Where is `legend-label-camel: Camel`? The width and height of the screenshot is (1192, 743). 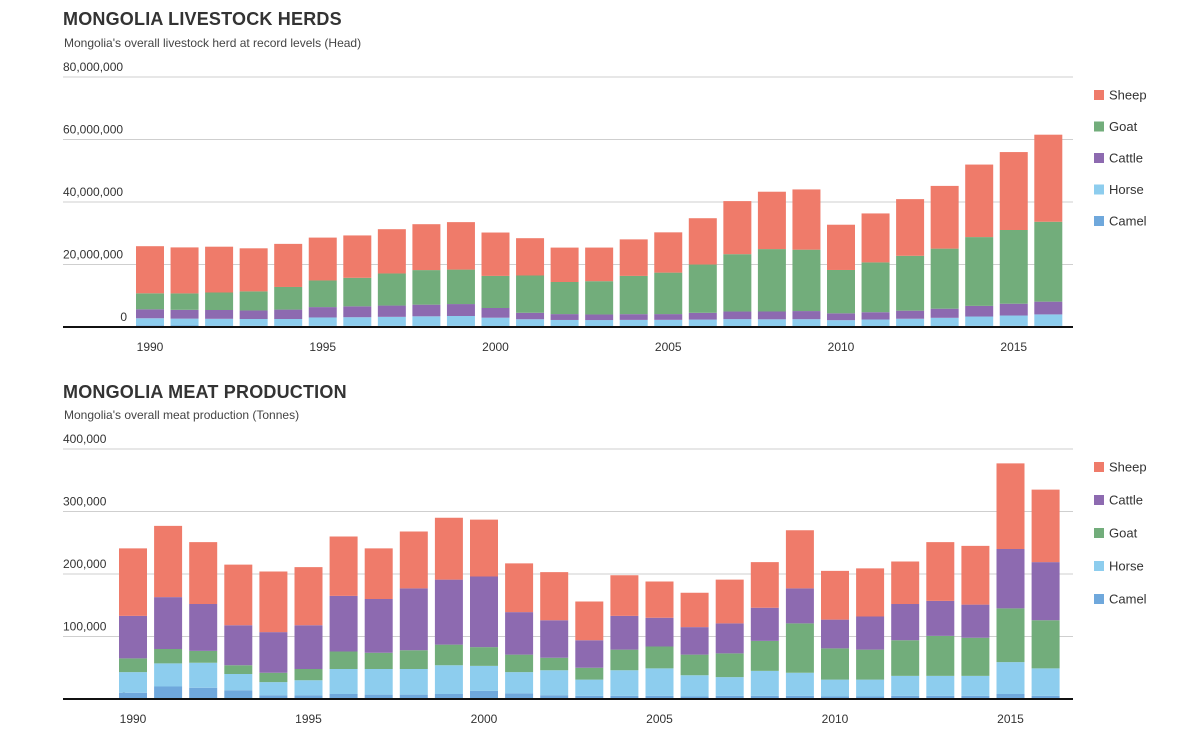
legend-label-camel: Camel is located at coordinates (1128, 599).